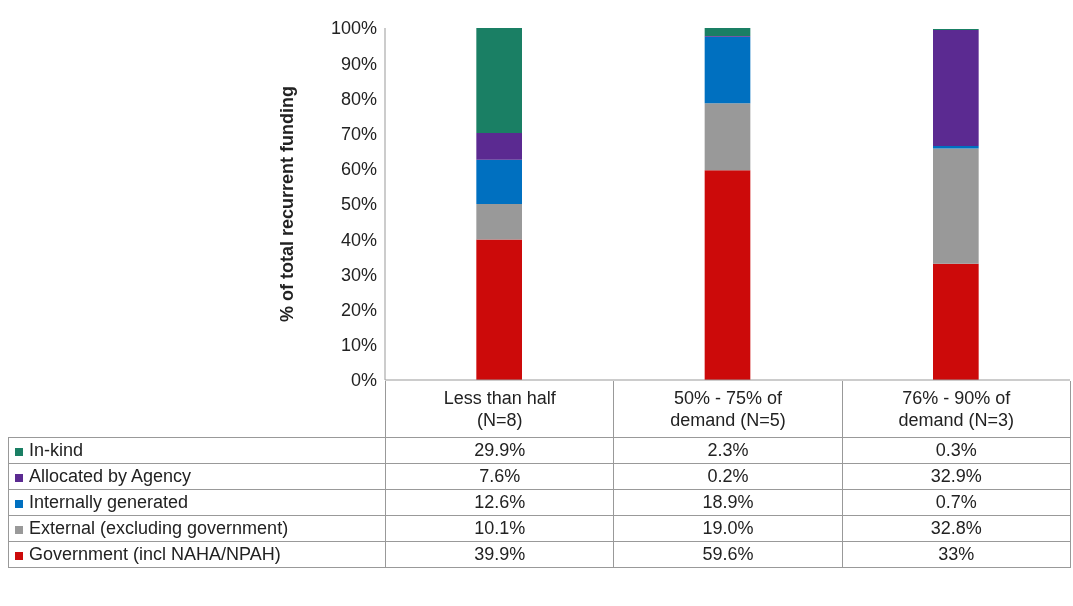  What do you see at coordinates (358, 98) in the screenshot?
I see `y-tick-label: 80%` at bounding box center [358, 98].